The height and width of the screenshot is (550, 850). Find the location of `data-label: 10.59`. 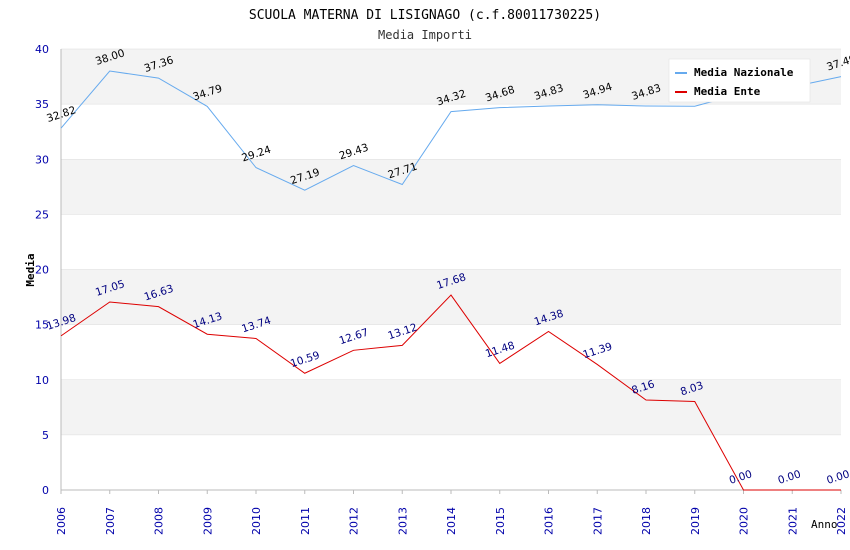

data-label: 10.59 is located at coordinates (305, 359).